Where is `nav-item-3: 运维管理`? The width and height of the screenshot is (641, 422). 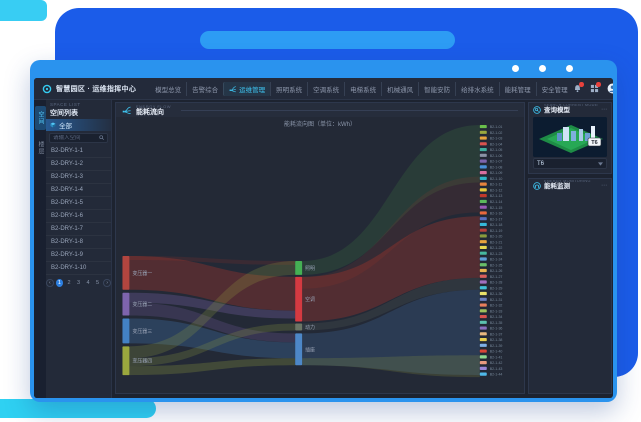 nav-item-3: 运维管理 is located at coordinates (247, 88).